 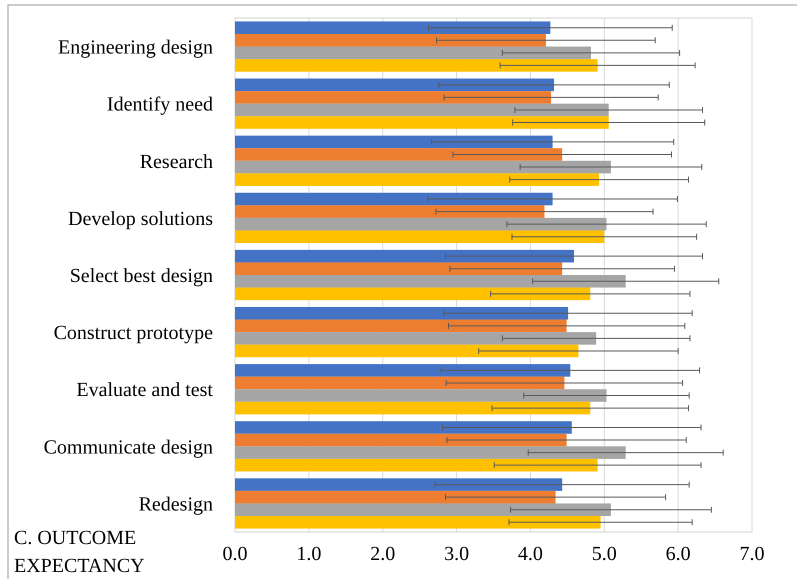 I want to click on y-tick-label: Develop solutions, so click(x=141, y=219).